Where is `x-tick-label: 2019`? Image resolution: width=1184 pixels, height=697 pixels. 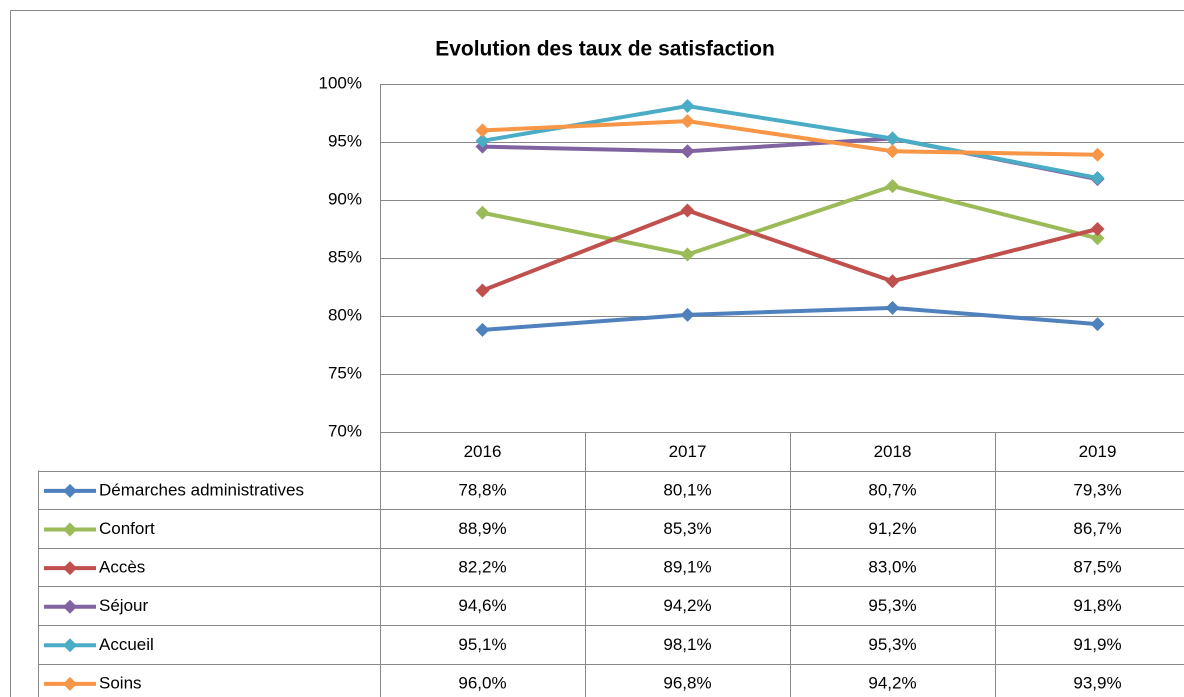 x-tick-label: 2019 is located at coordinates (1098, 451).